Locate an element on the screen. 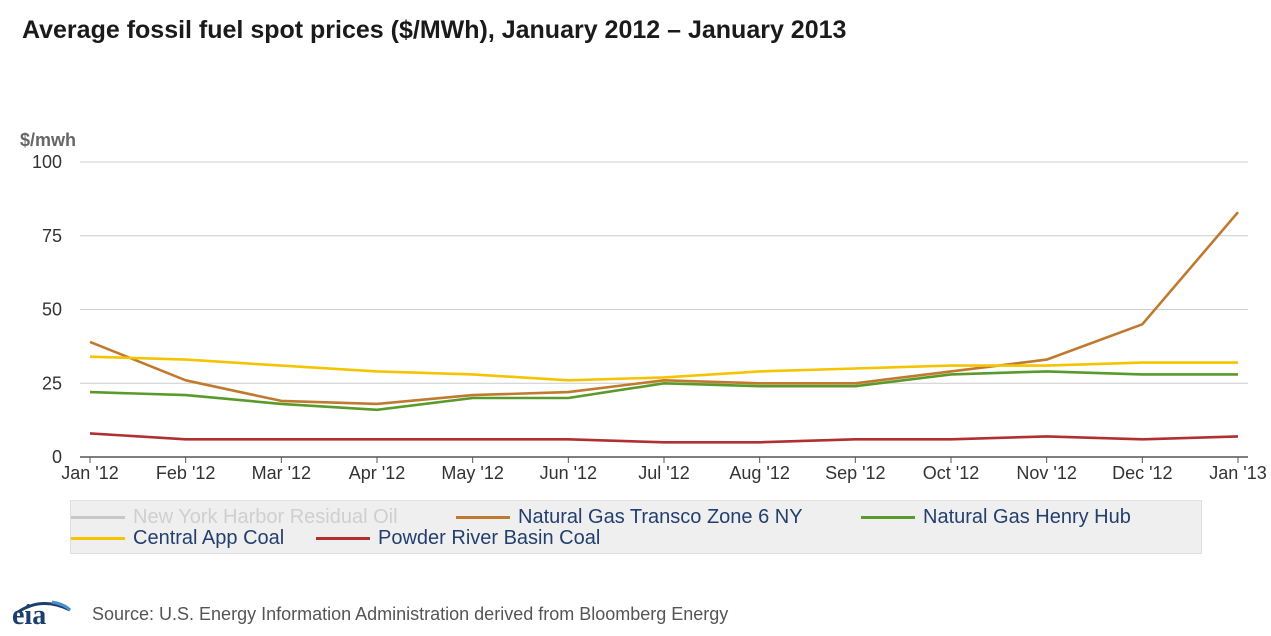  legend-item-henry-hub: Natural Gas Henry Hub is located at coordinates (996, 517).